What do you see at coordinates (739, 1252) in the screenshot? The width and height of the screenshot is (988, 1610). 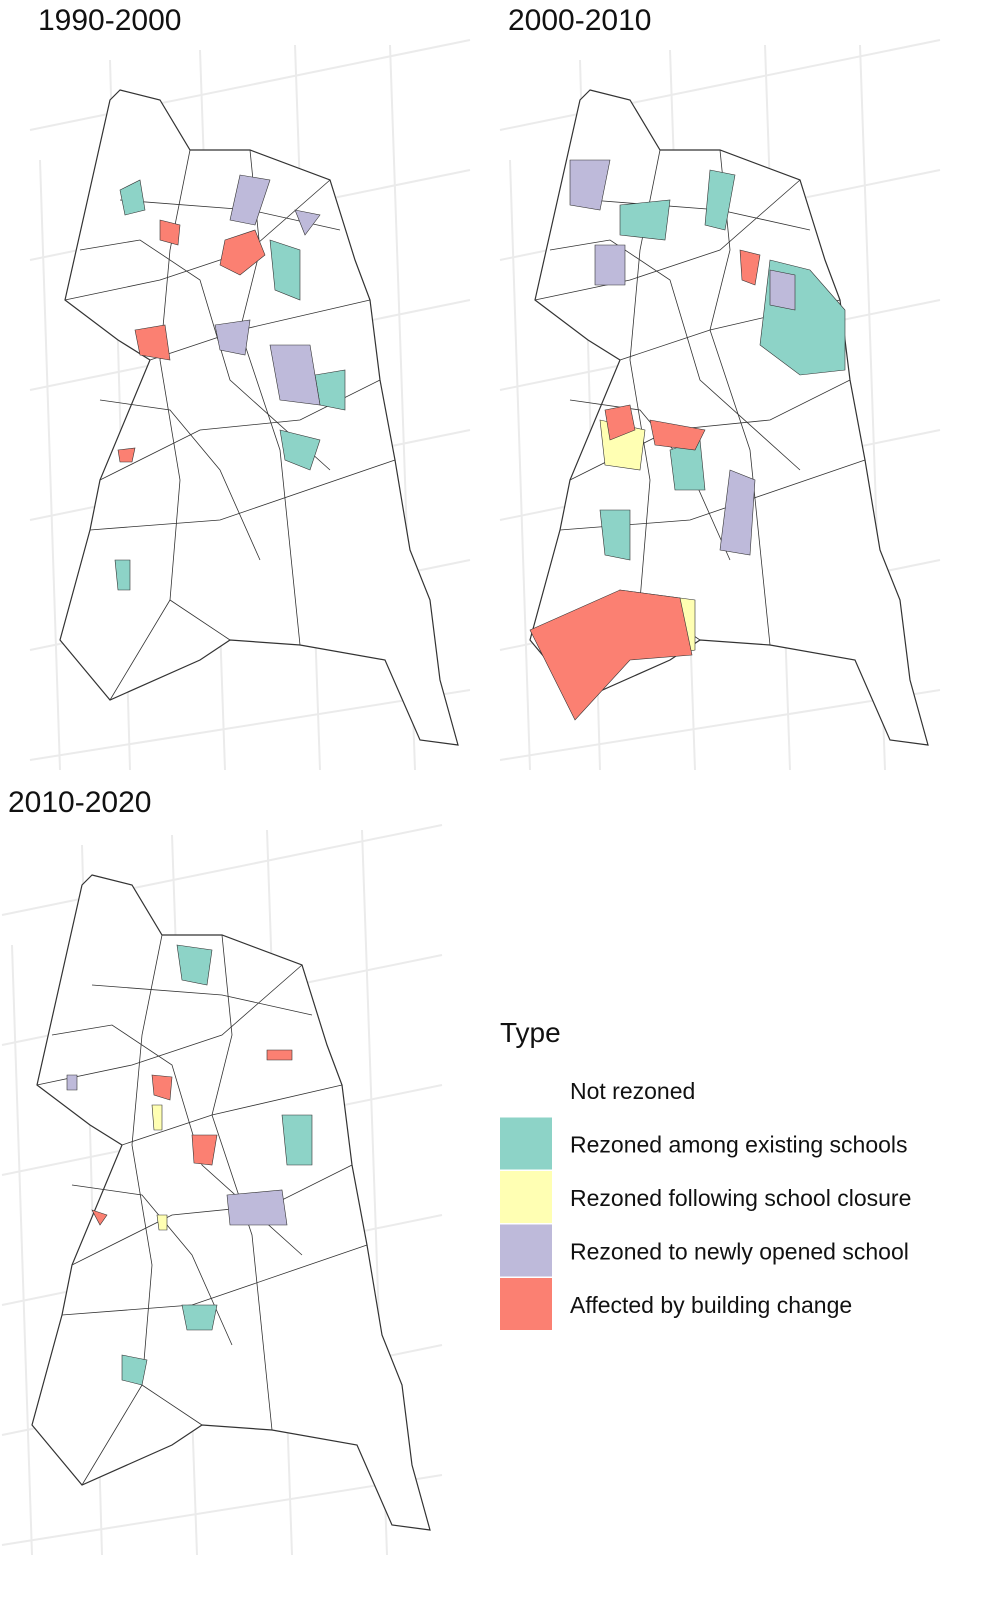 I see `legend-label: Rezoned to newly opened school` at bounding box center [739, 1252].